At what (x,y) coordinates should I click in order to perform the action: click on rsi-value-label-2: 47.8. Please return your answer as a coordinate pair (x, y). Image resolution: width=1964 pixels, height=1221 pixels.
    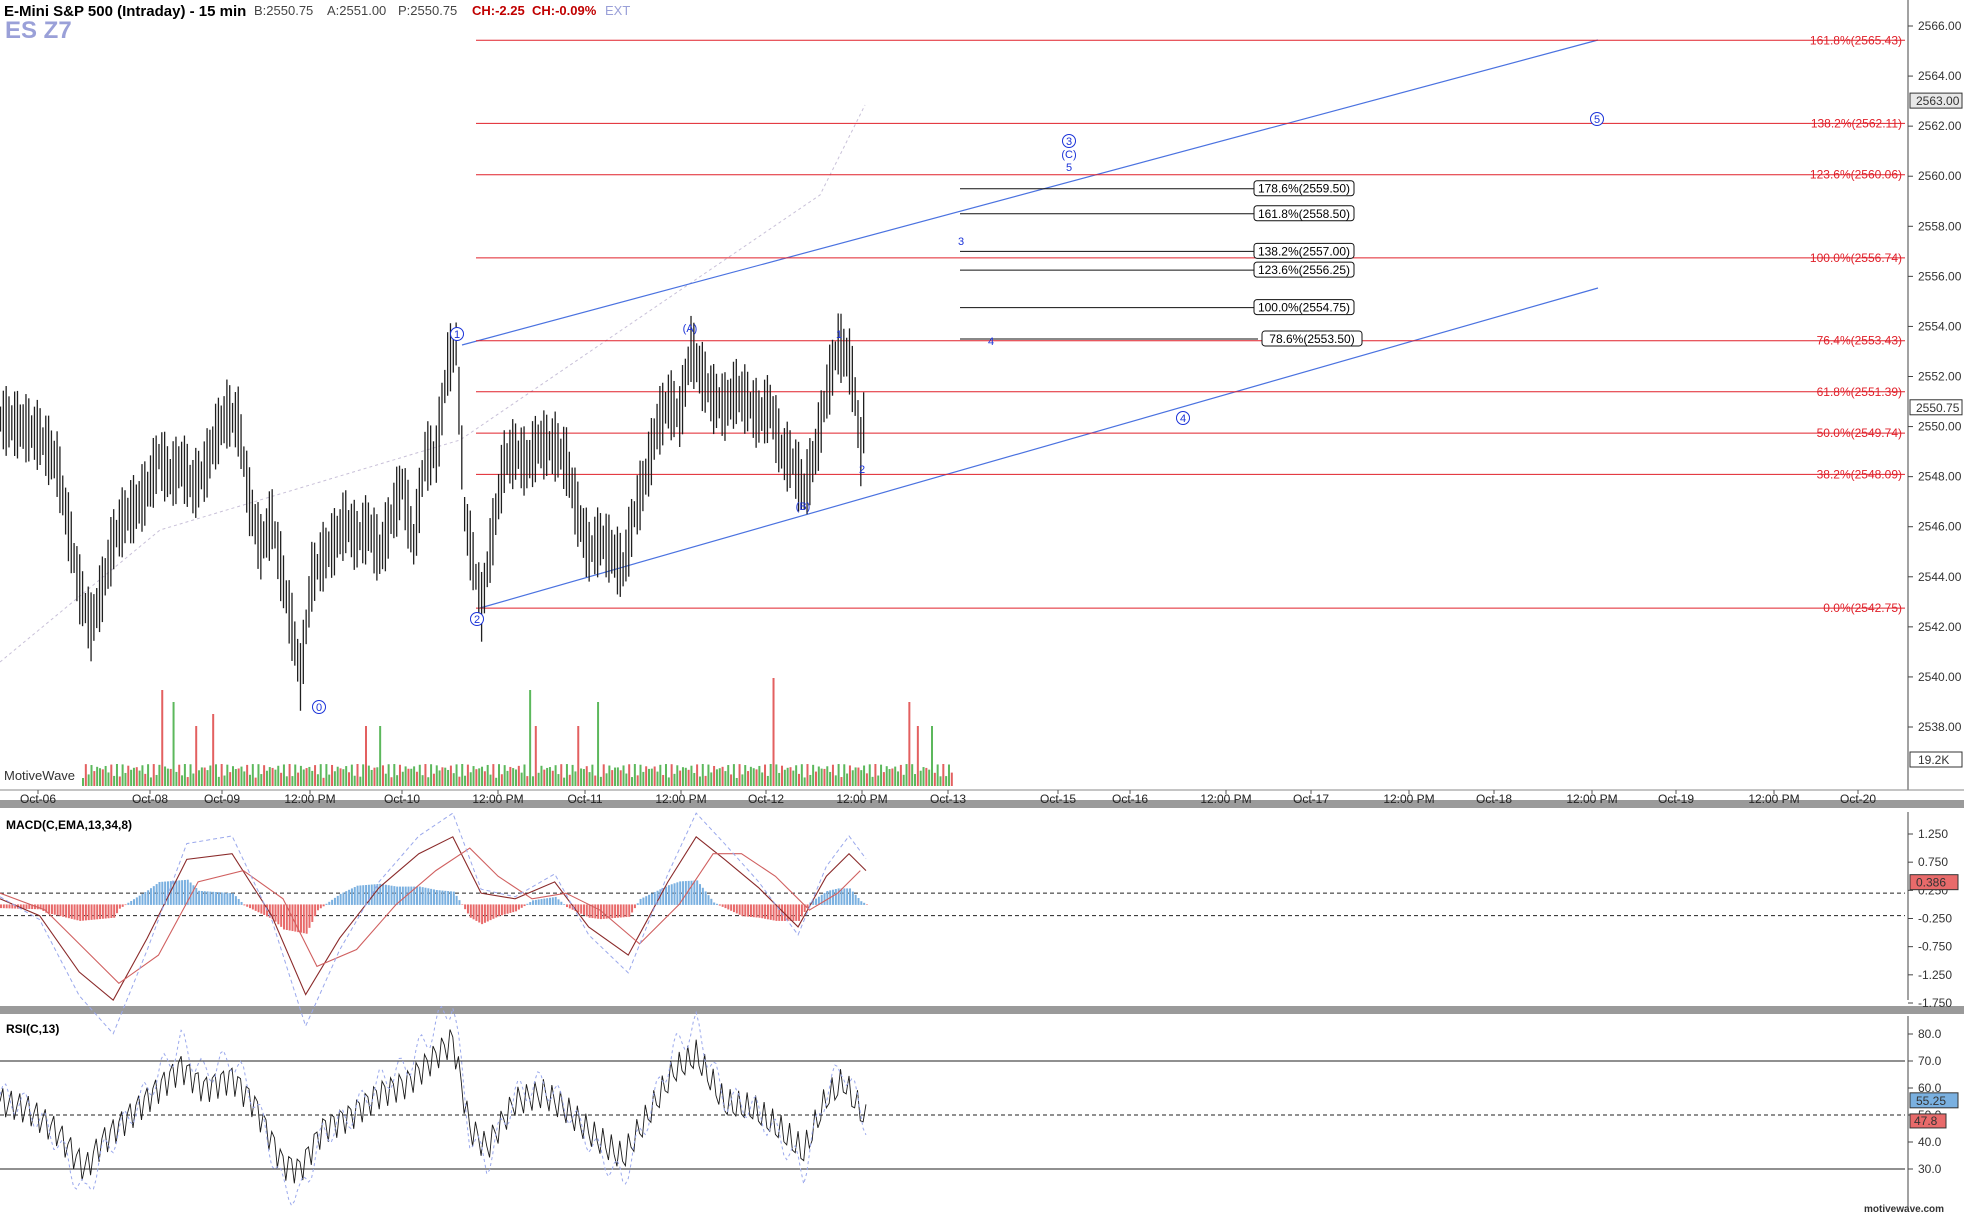
    Looking at the image, I should click on (1926, 1121).